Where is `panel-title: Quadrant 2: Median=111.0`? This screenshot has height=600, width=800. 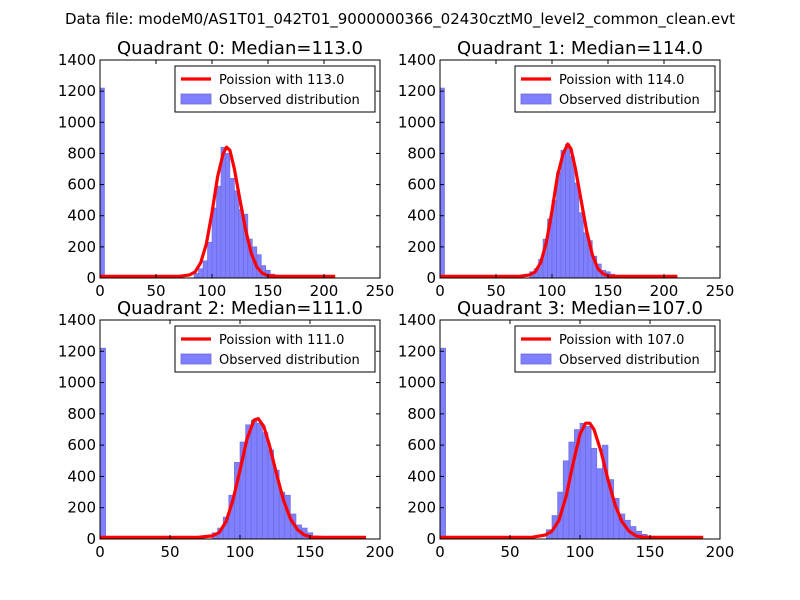 panel-title: Quadrant 2: Median=111.0 is located at coordinates (240, 308).